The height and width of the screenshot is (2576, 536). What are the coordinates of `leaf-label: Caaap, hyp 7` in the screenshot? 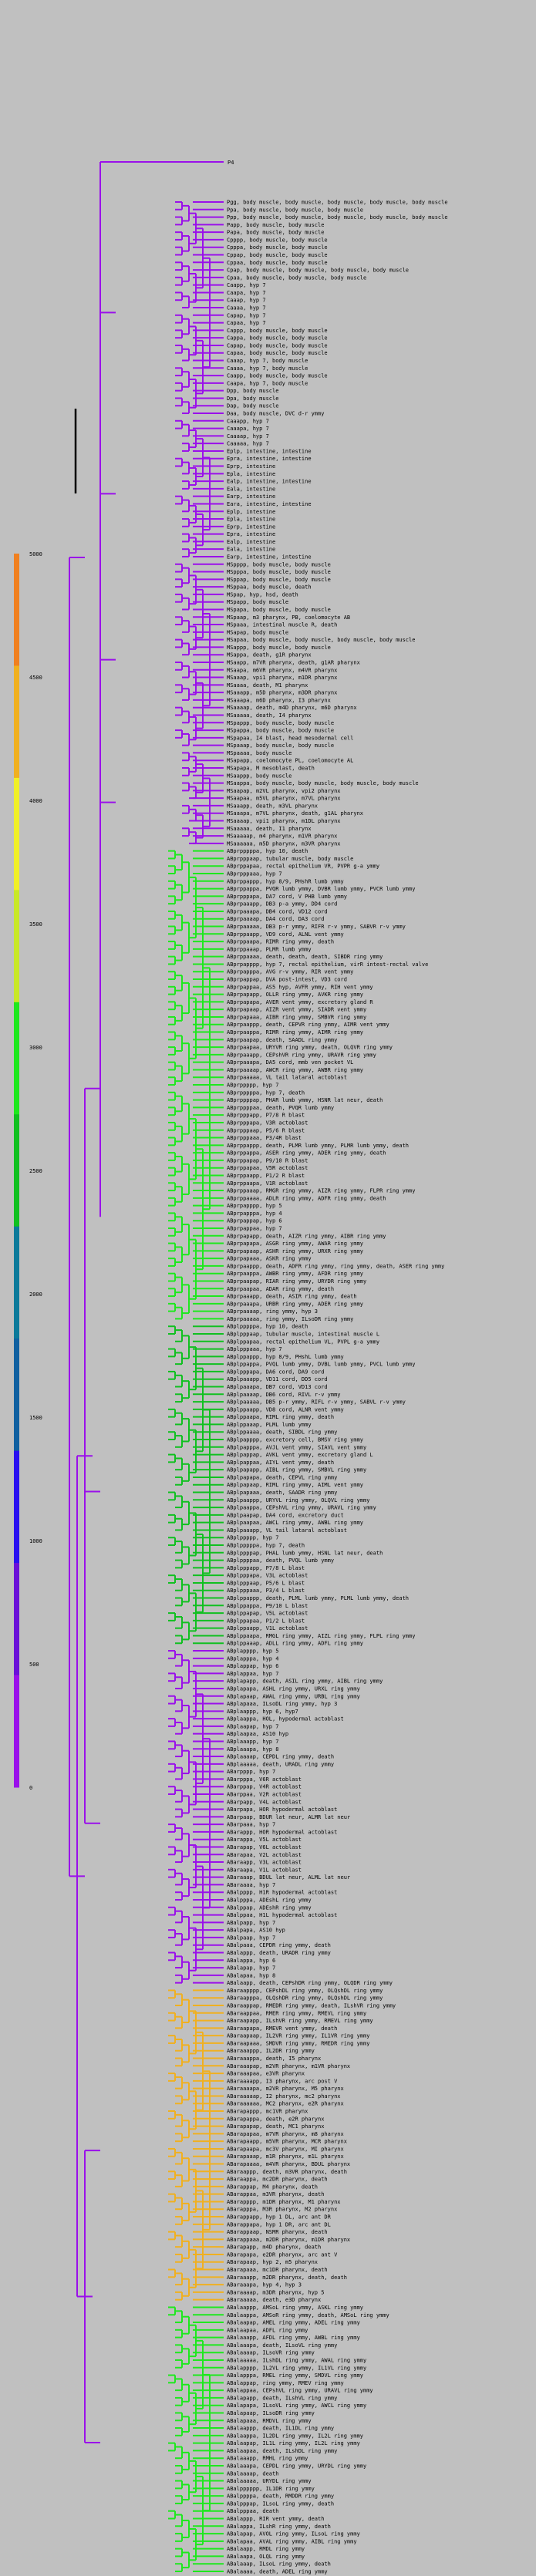 It's located at (246, 301).